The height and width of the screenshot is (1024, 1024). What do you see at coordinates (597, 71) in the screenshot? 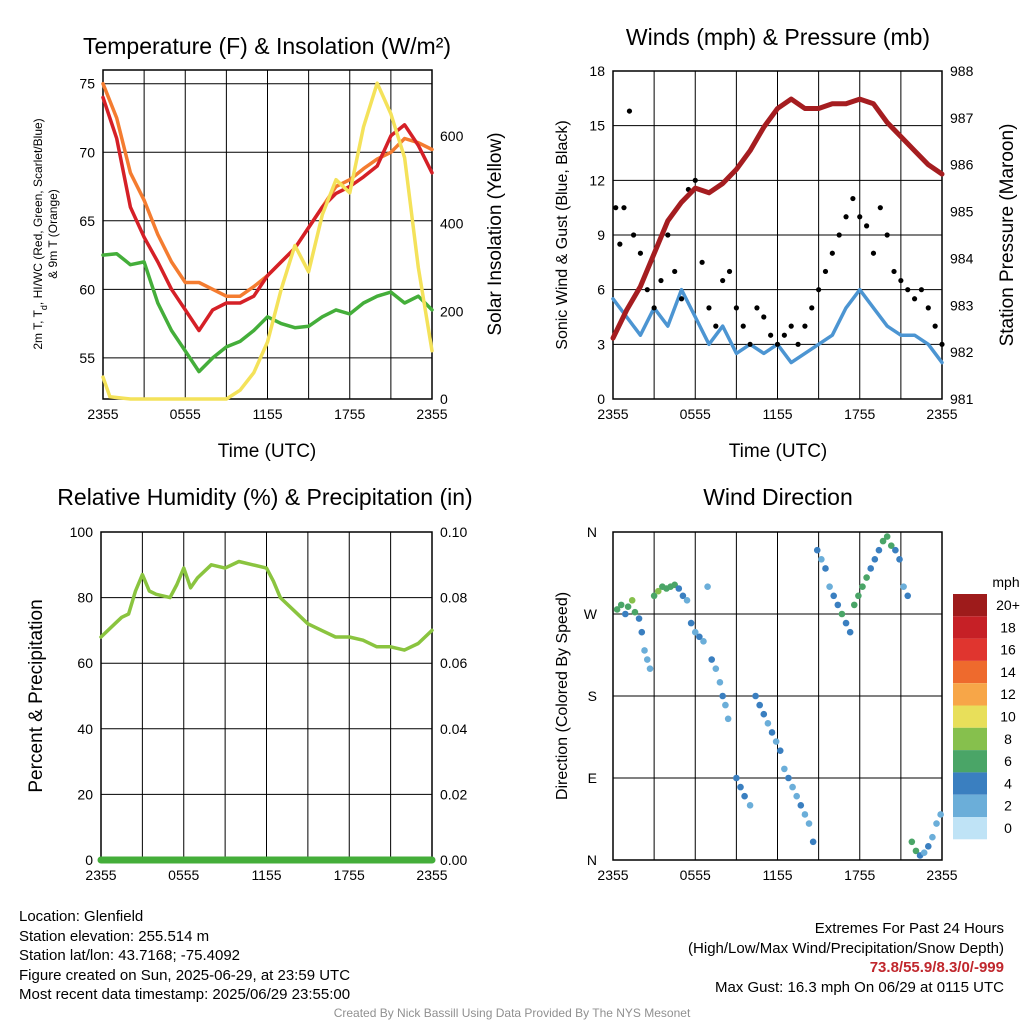
I see `y-tick-label: 18` at bounding box center [597, 71].